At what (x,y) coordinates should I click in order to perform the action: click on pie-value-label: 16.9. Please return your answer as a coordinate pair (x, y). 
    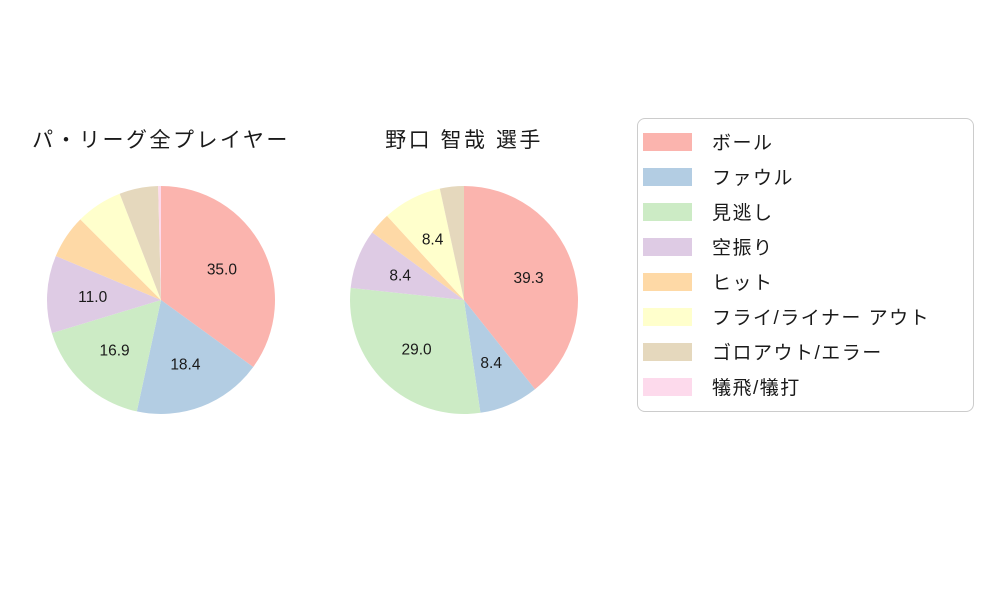
    Looking at the image, I should click on (115, 351).